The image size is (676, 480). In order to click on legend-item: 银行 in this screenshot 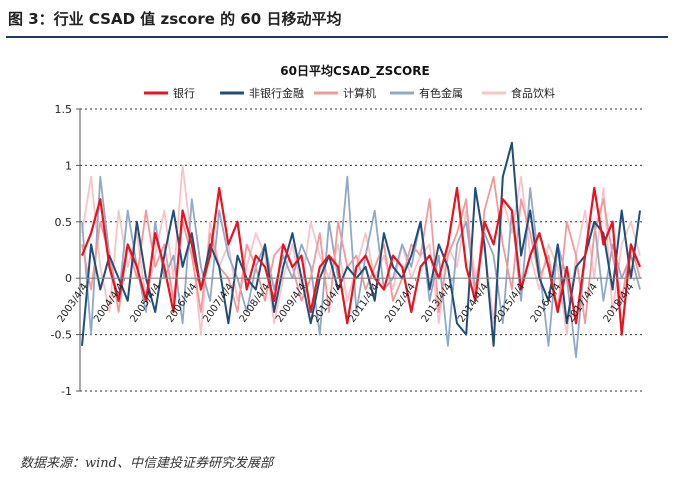, I will do `click(169, 93)`.